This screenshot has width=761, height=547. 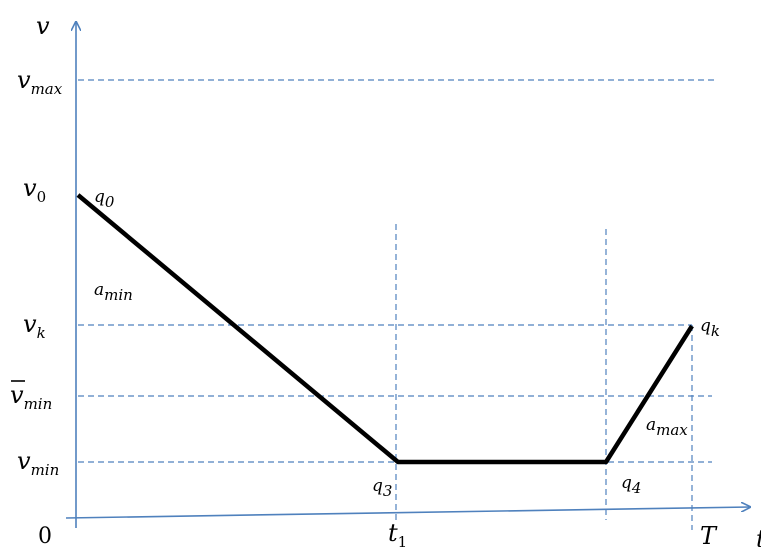 I want to click on a-min-label: amin, so click(x=113, y=292).